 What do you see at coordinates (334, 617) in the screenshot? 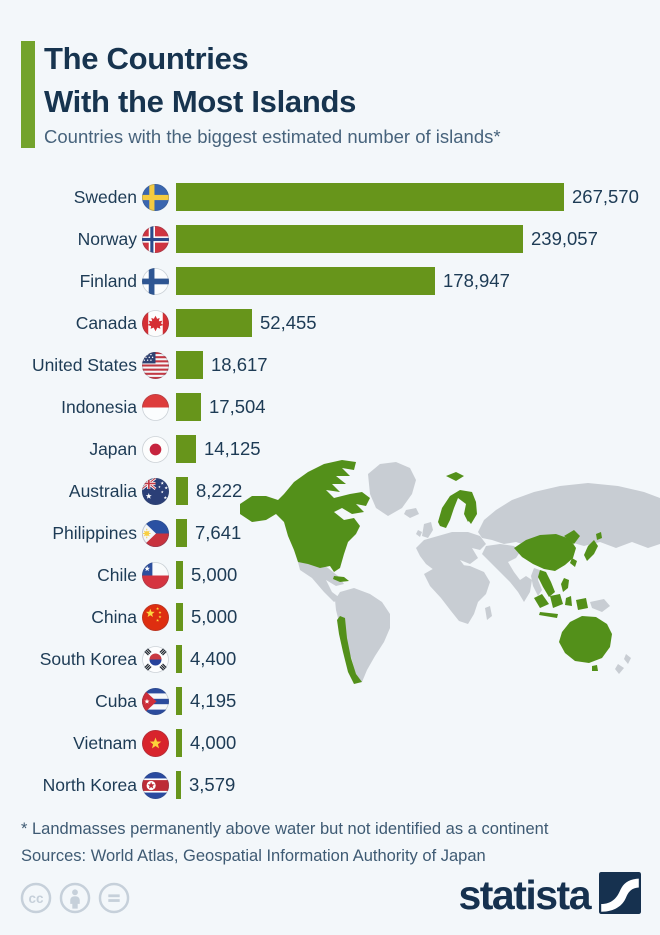
I see `bar-row: China 5,000` at bounding box center [334, 617].